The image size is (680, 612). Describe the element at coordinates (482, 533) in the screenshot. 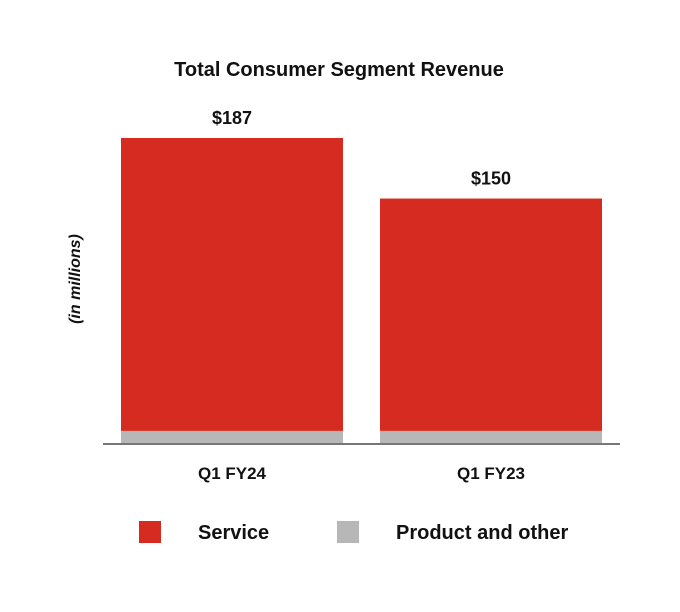

I see `legend-label-product-and-other: Product and other` at that location.